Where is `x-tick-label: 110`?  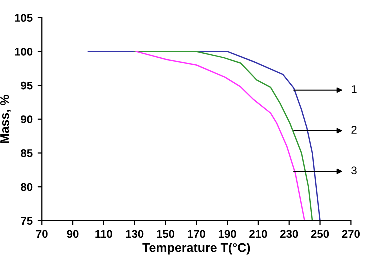 x-tick-label: 110 is located at coordinates (104, 234).